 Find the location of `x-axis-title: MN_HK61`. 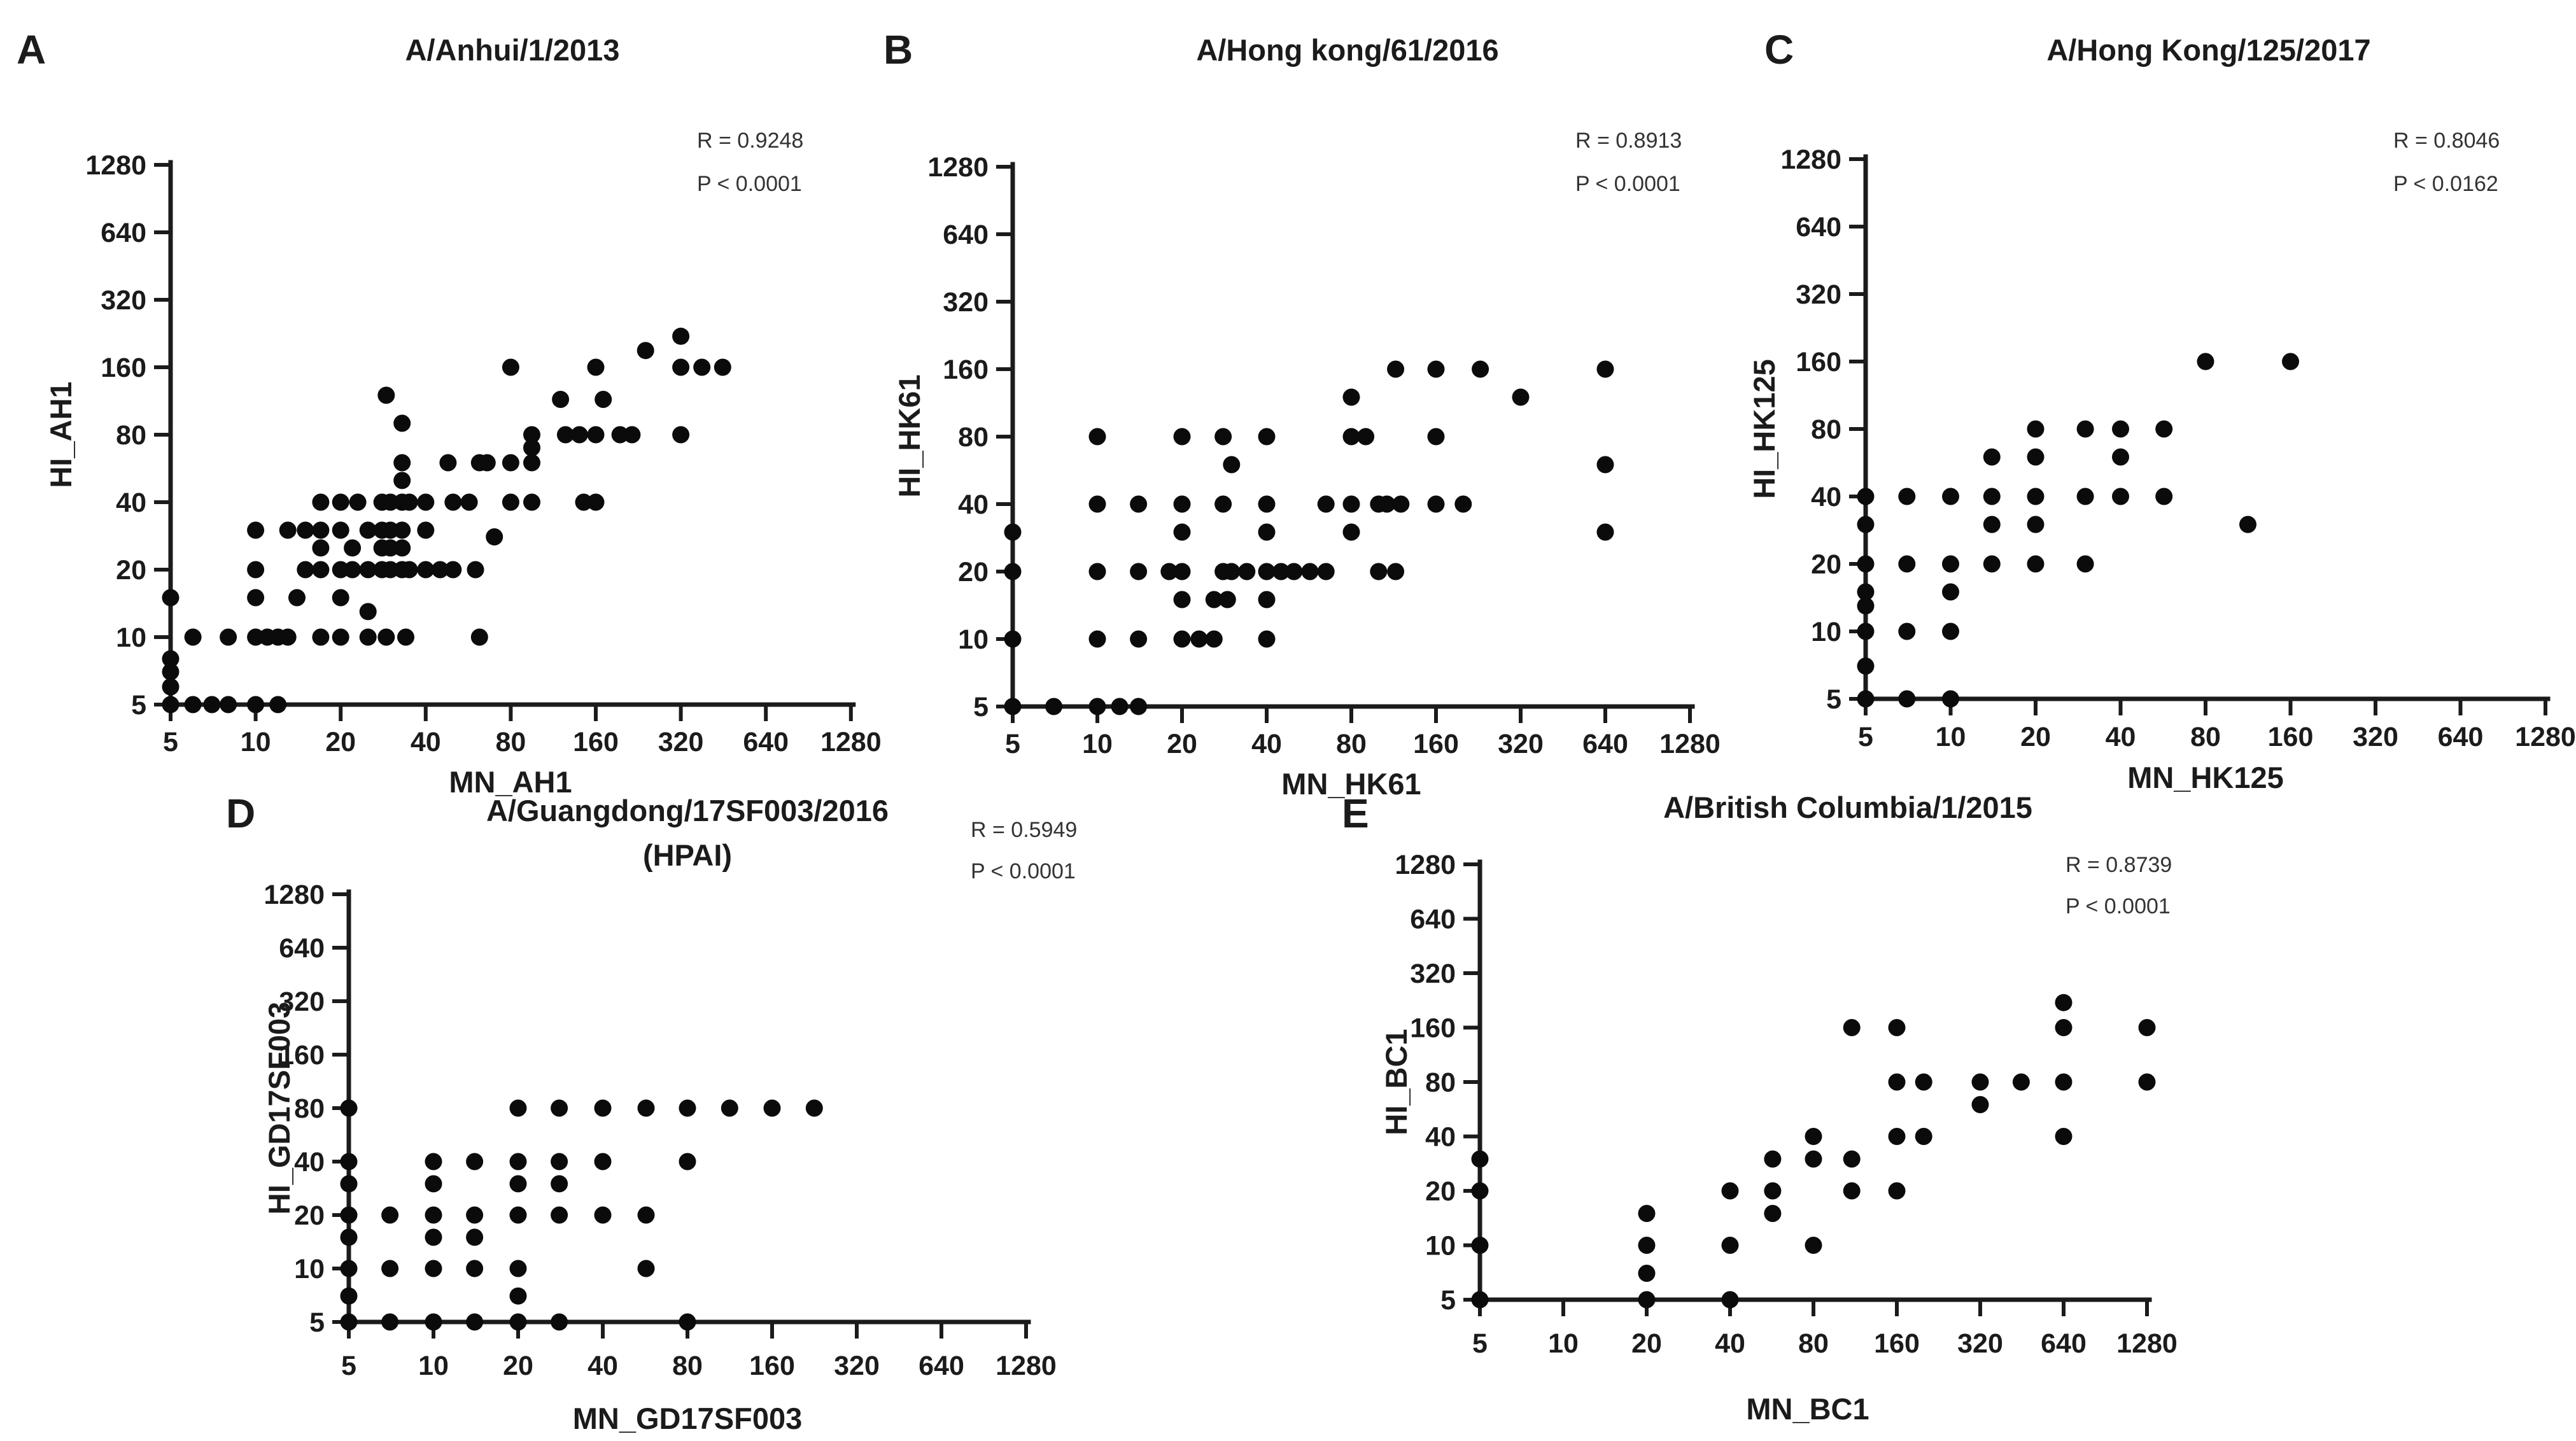

x-axis-title: MN_HK61 is located at coordinates (1351, 784).